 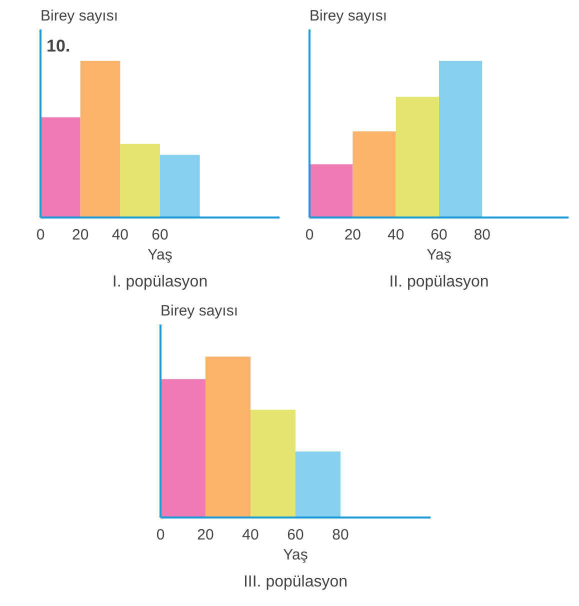 I want to click on text: I. popülasyon, so click(x=160, y=282).